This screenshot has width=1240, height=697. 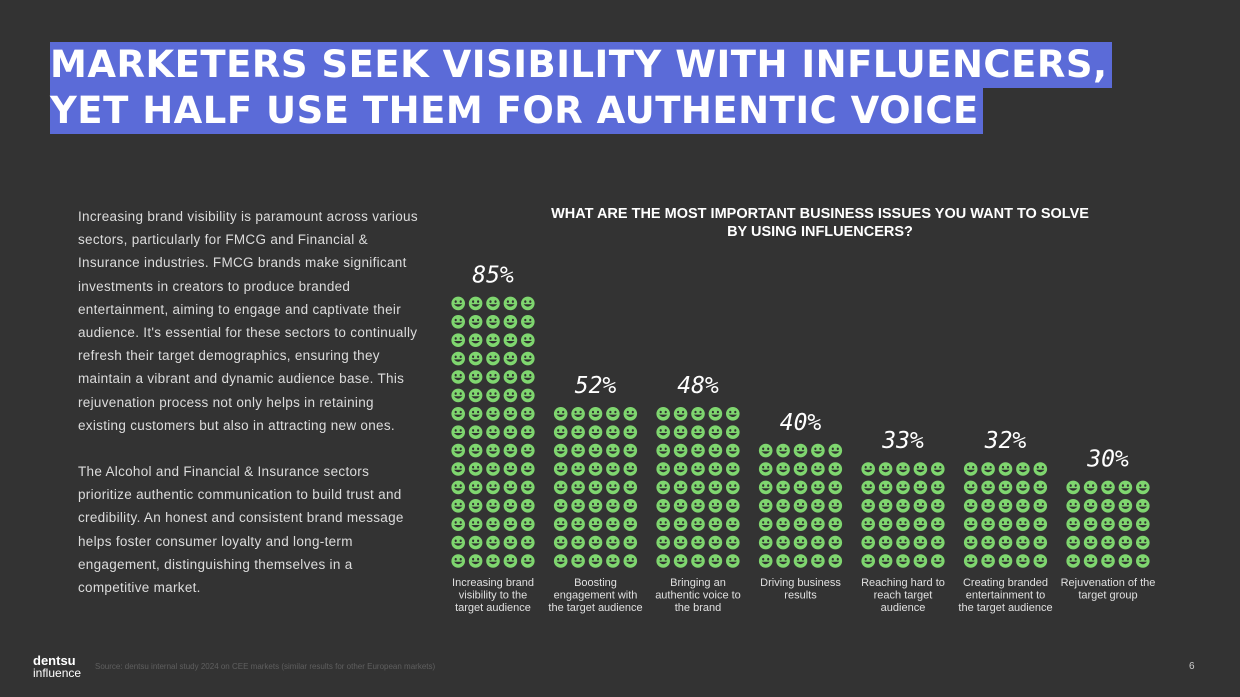 What do you see at coordinates (1107, 460) in the screenshot?
I see `value-label: 30%` at bounding box center [1107, 460].